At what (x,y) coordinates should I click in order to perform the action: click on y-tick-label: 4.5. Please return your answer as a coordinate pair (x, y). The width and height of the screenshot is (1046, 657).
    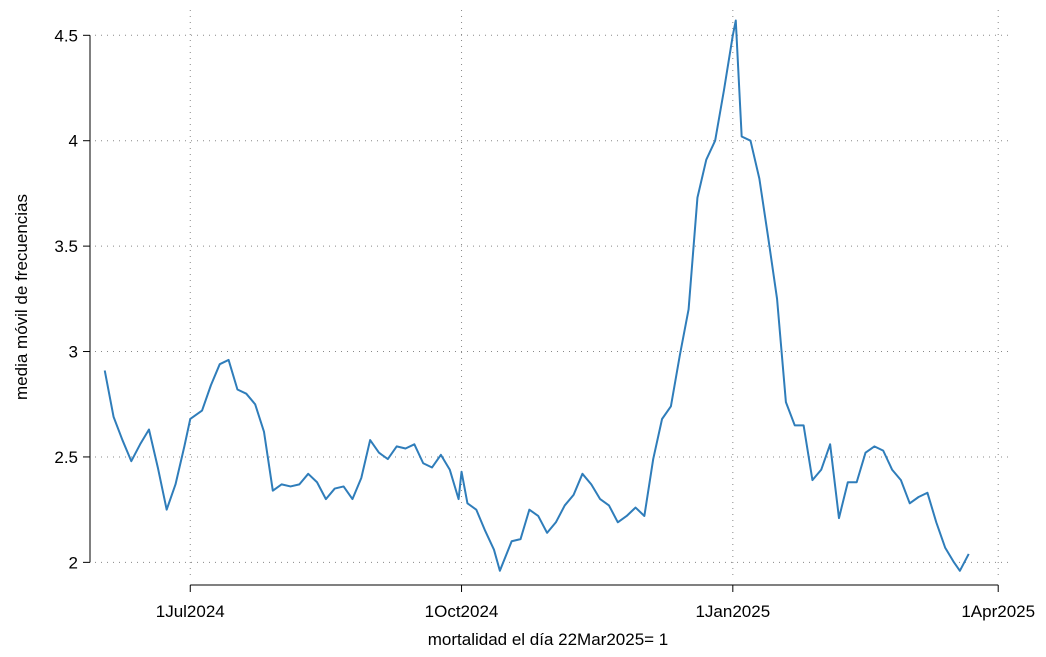
    Looking at the image, I should click on (66, 35).